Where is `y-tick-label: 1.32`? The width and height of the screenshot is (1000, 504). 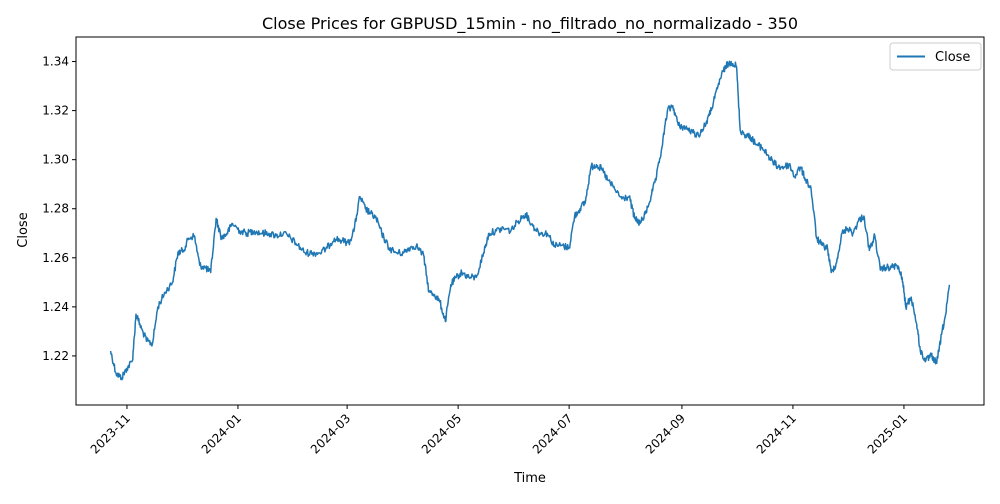
y-tick-label: 1.32 is located at coordinates (55, 111).